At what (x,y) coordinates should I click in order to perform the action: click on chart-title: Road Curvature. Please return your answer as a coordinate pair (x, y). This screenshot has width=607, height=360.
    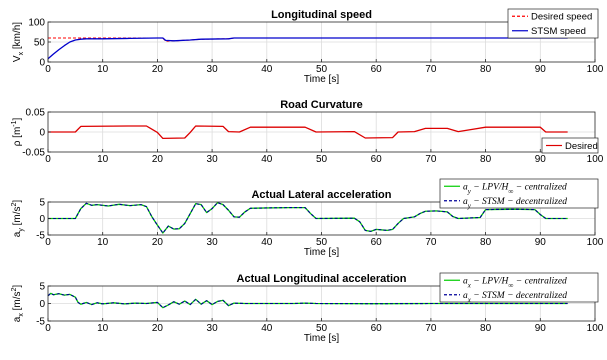
    Looking at the image, I should click on (321, 105).